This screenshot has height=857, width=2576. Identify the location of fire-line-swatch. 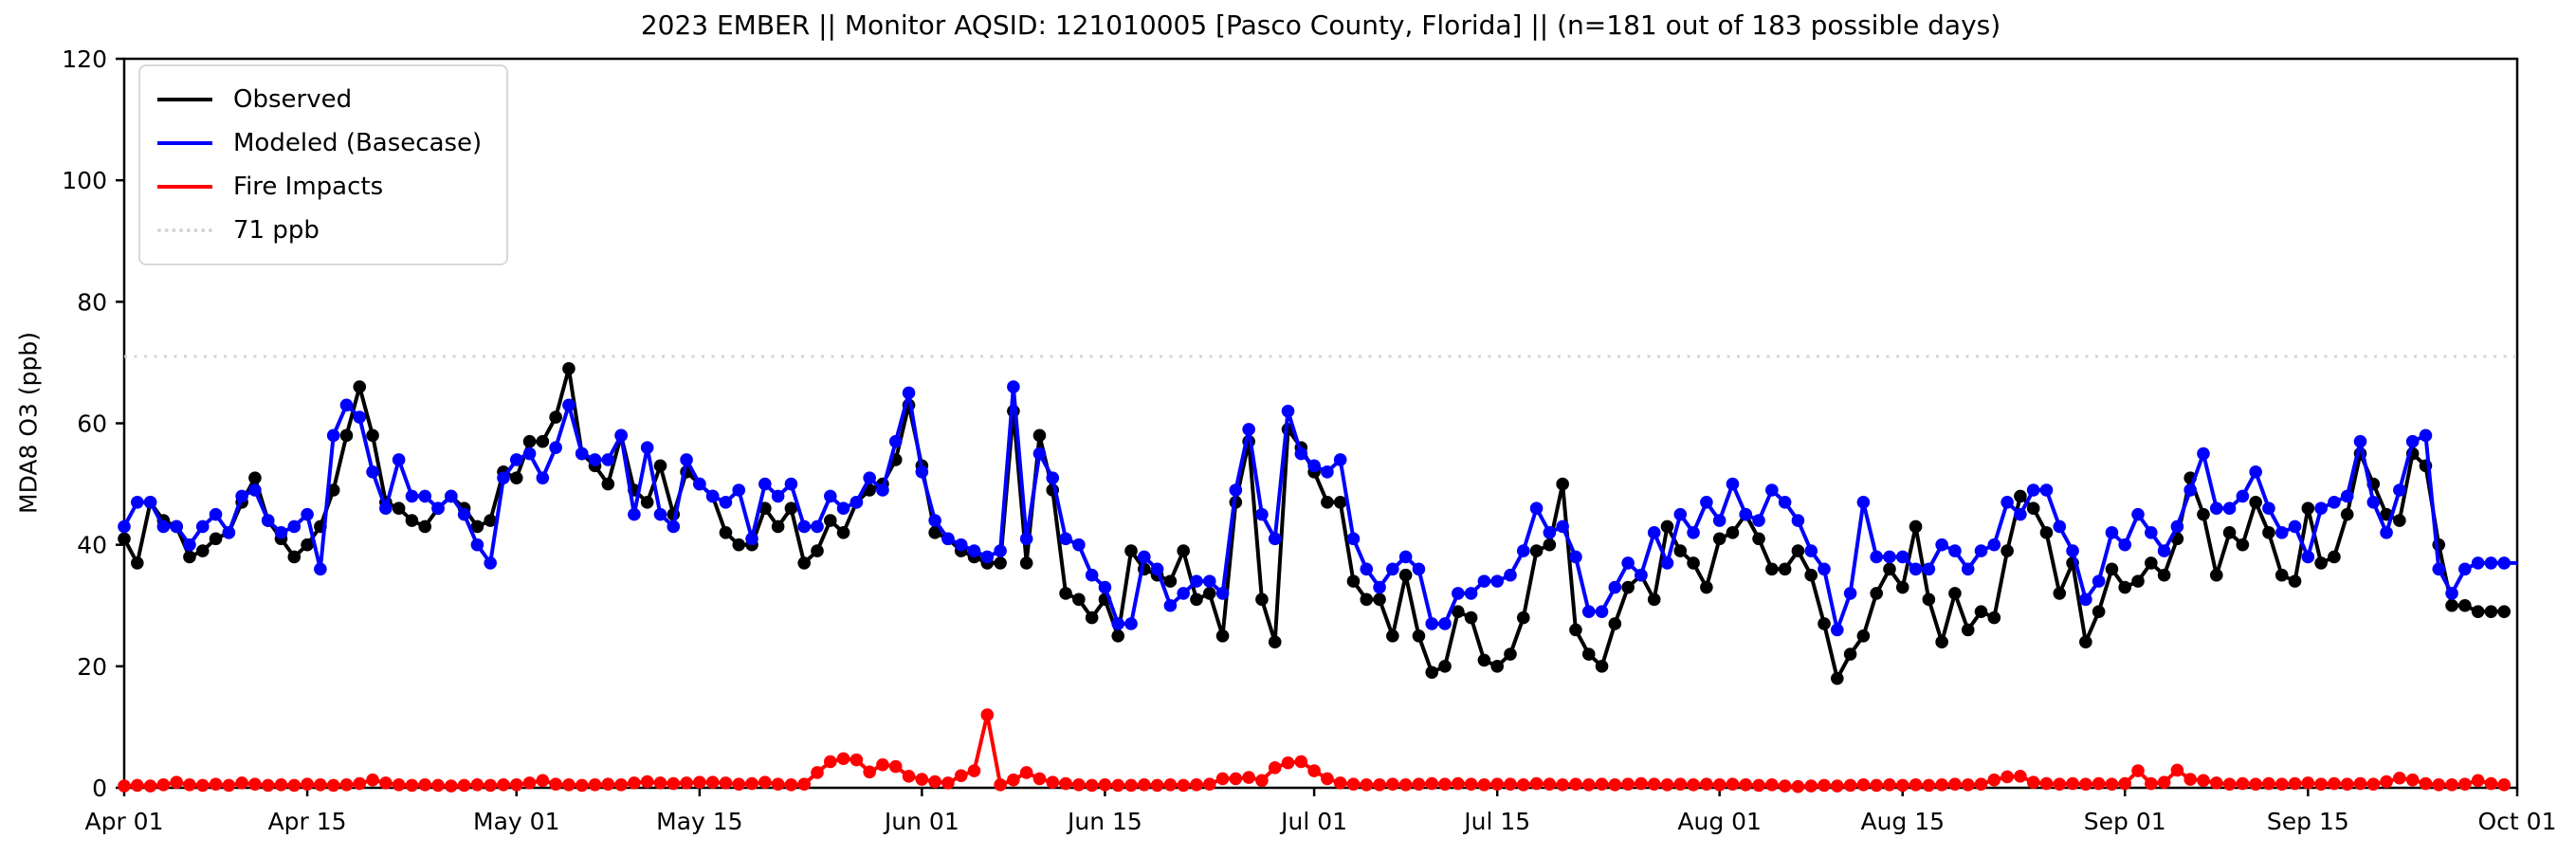
(184, 187).